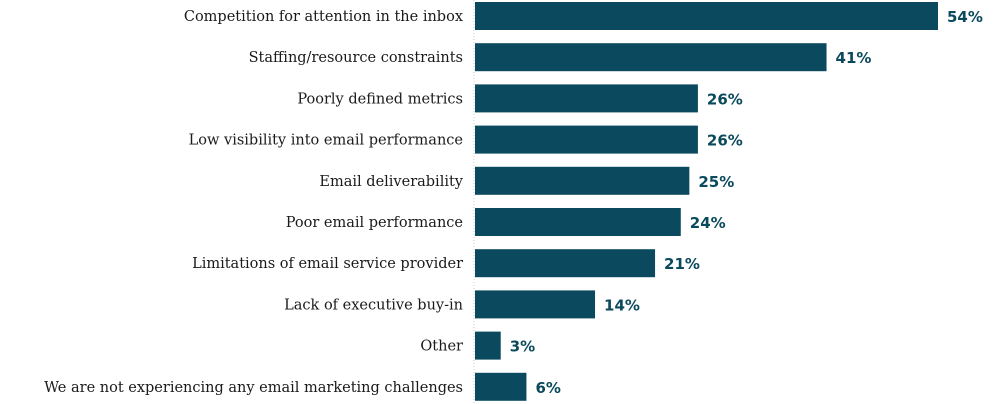  I want to click on data-label: 3%, so click(522, 347).